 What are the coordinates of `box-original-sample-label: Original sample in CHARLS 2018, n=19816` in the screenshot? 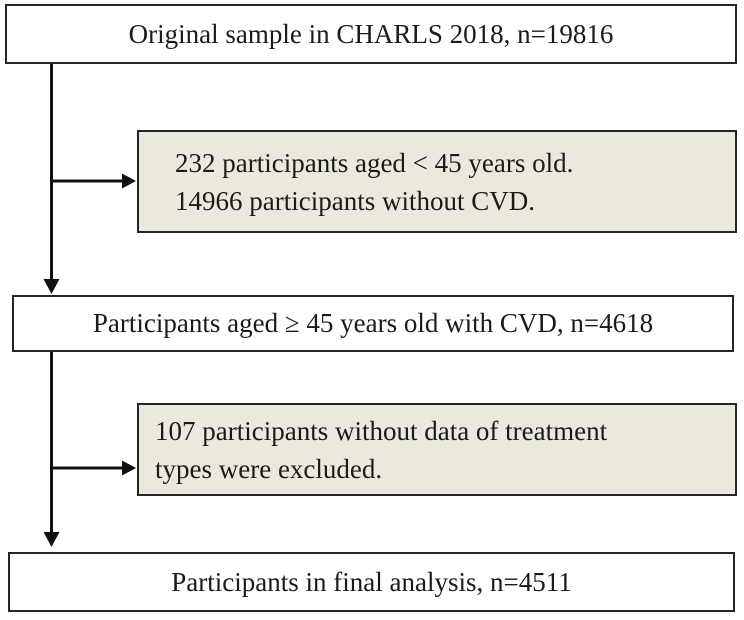 It's located at (371, 33).